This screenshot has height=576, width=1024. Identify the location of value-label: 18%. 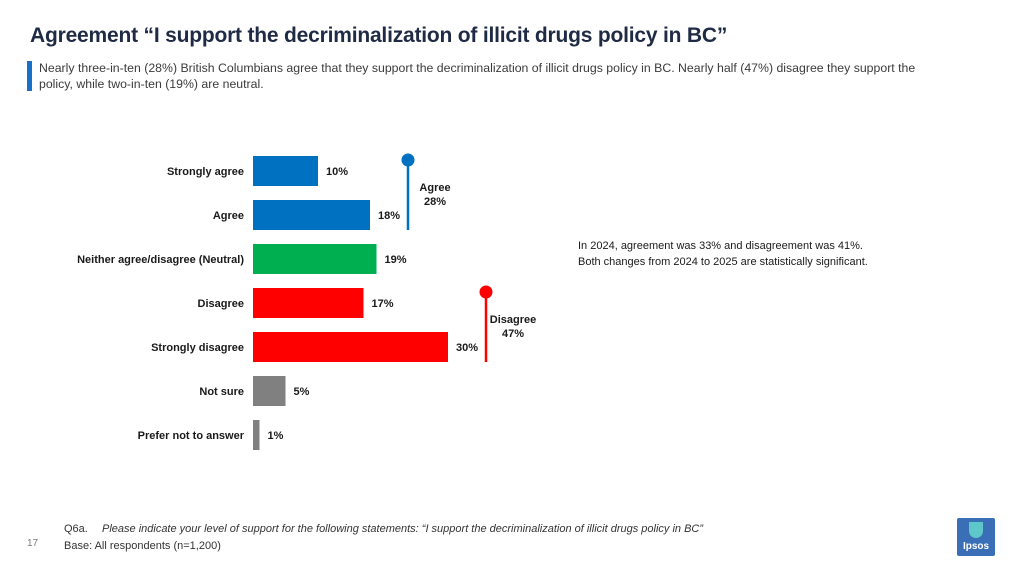
(389, 216).